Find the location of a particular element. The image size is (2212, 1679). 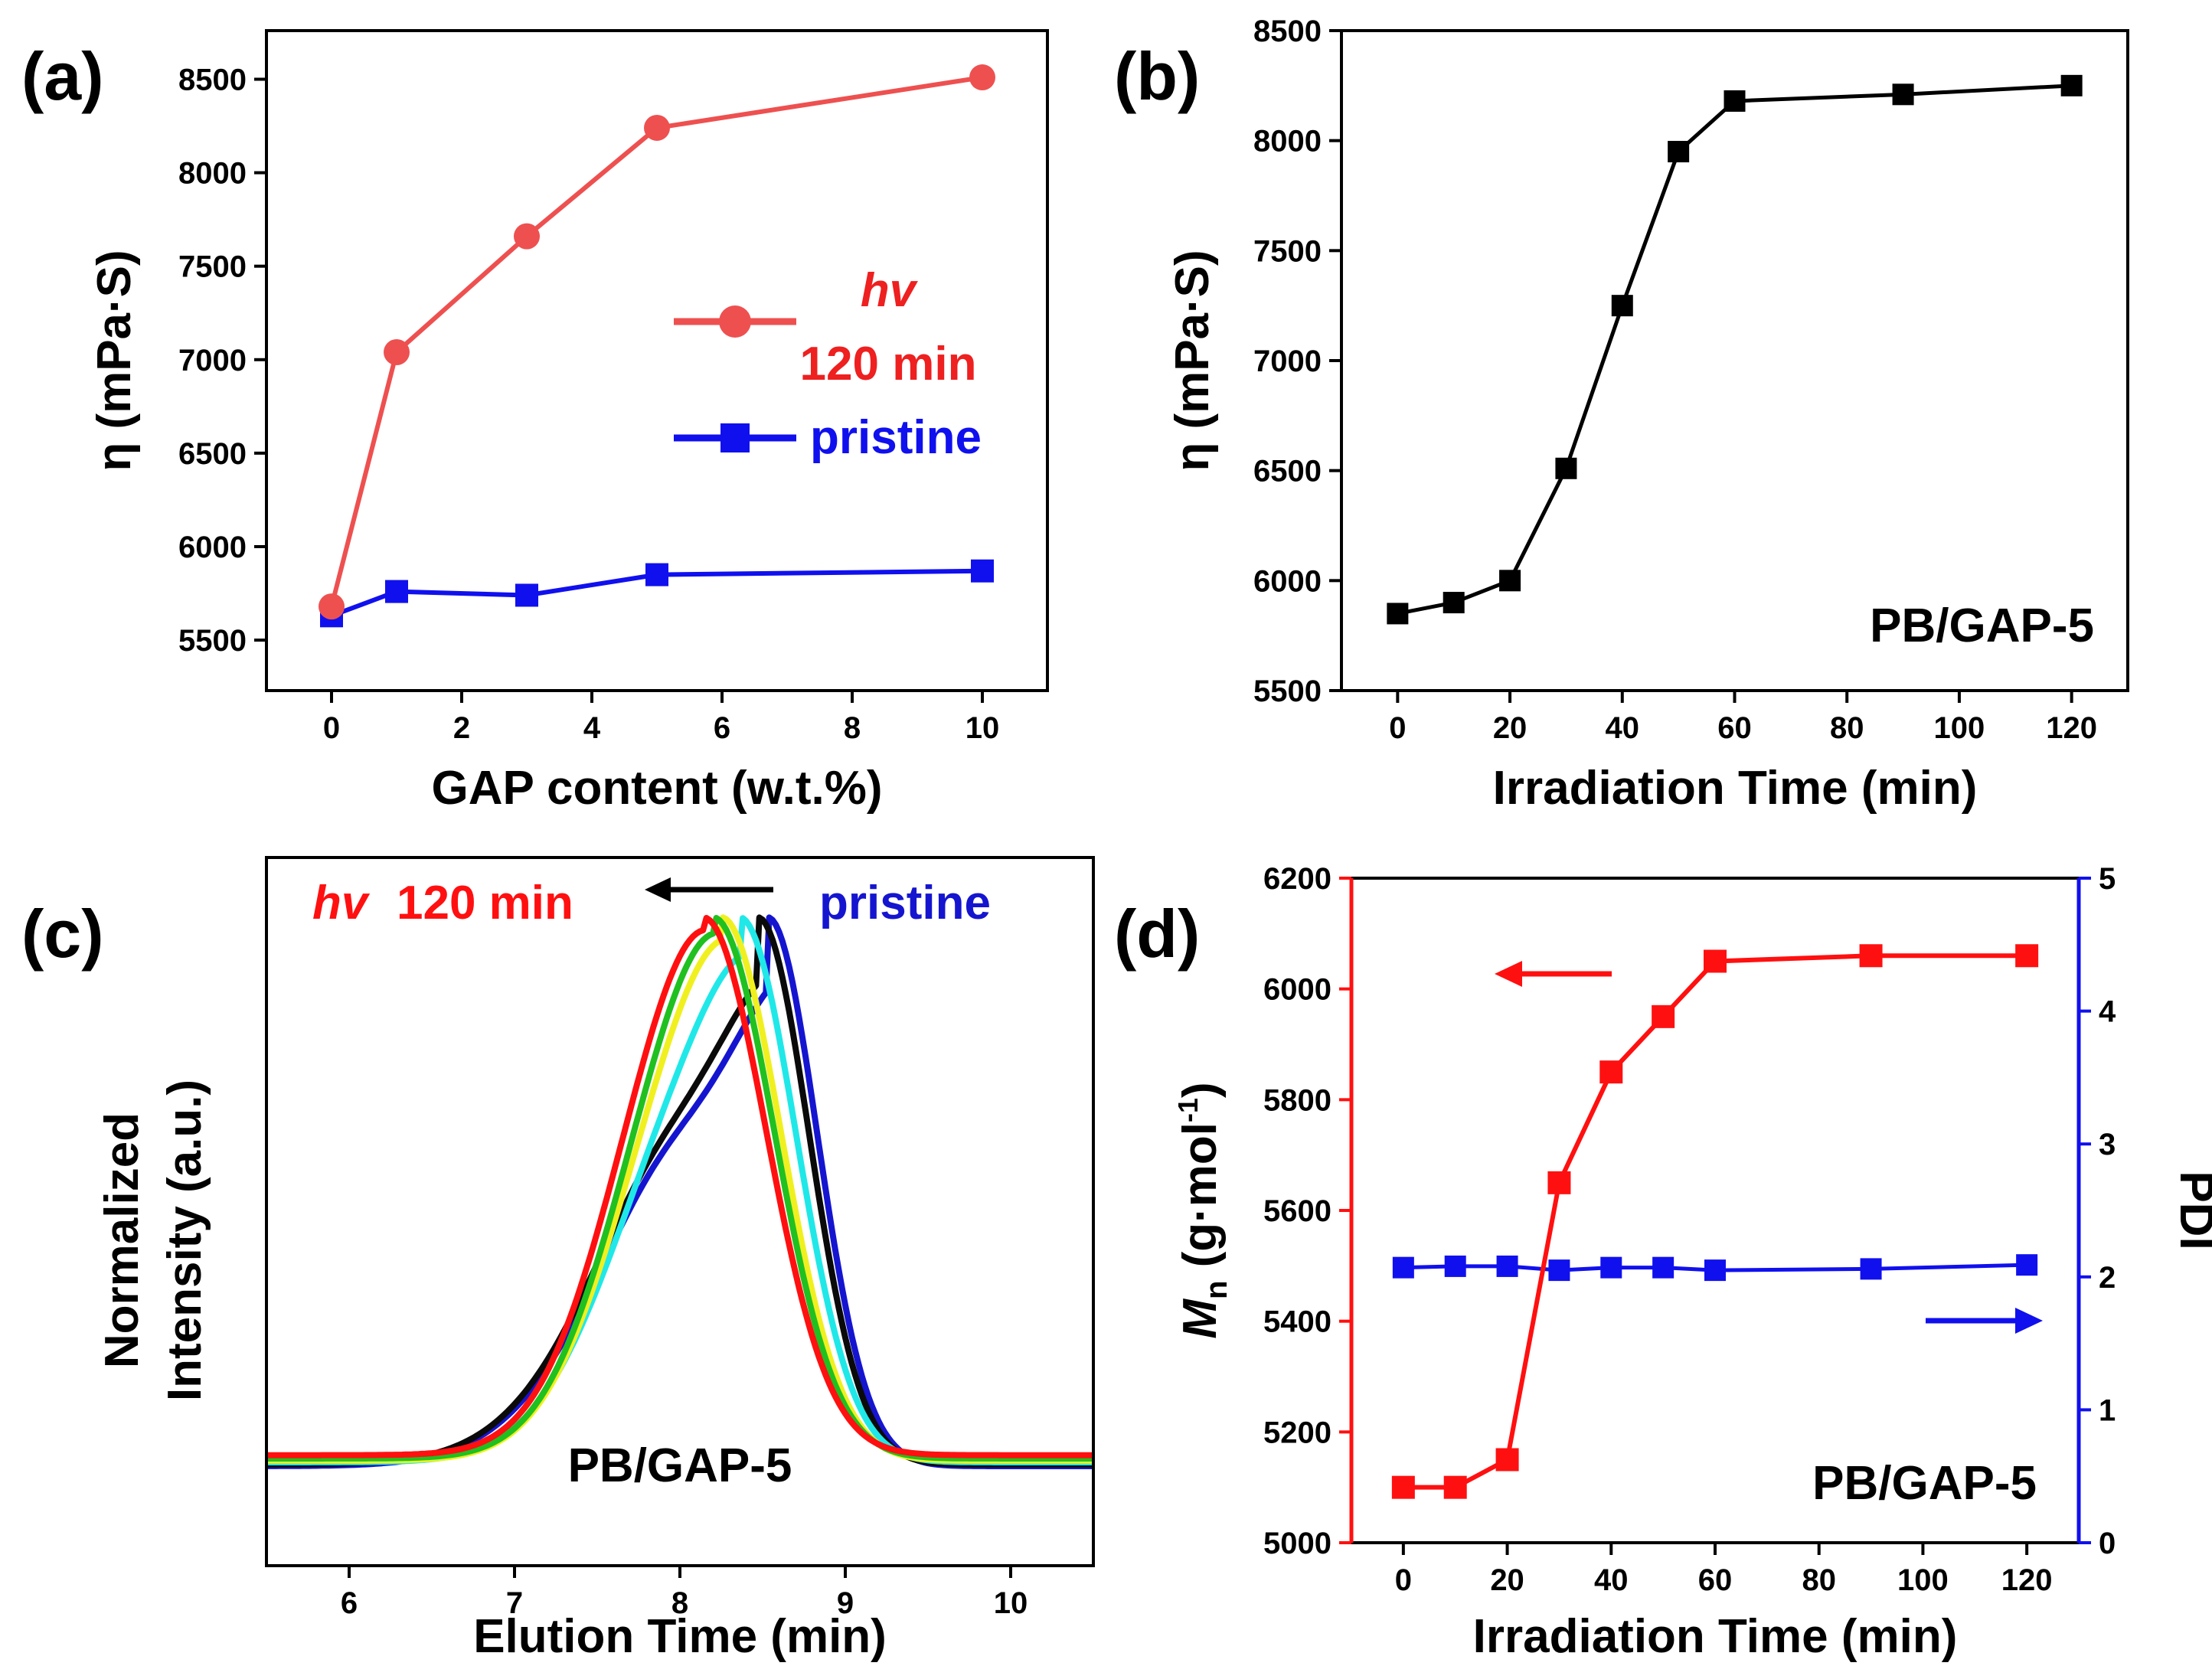

panel-d-x-tick-label-5: 100 is located at coordinates (1923, 1580).